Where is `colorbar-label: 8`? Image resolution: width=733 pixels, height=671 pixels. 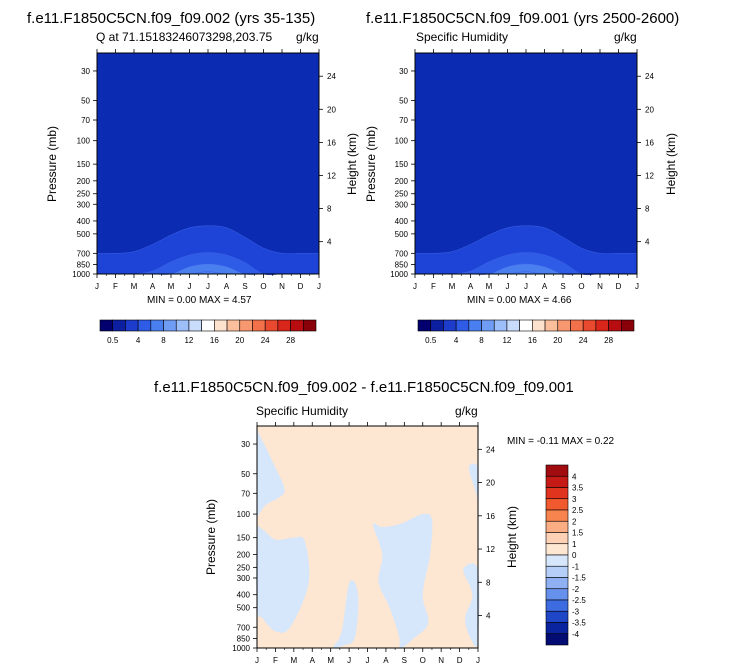
colorbar-label: 8 is located at coordinates (481, 340).